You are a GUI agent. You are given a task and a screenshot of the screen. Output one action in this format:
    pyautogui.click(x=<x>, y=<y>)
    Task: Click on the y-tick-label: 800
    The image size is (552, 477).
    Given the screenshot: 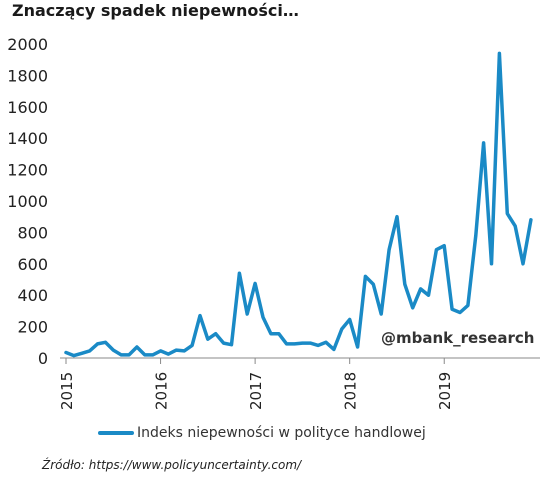 What is the action you would take?
    pyautogui.click(x=32, y=232)
    